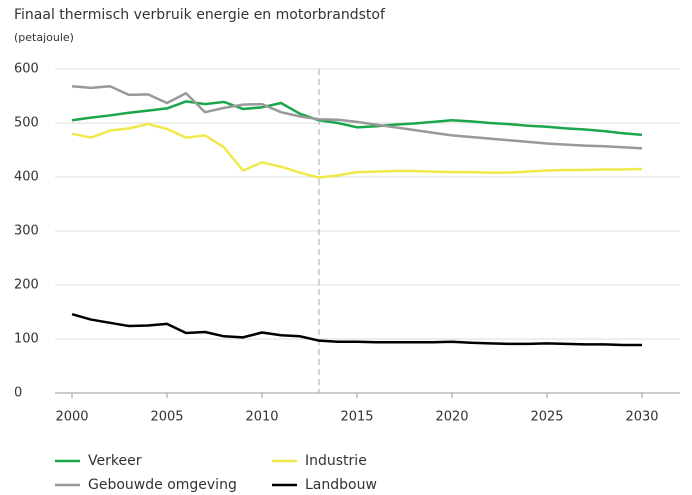  Describe the element at coordinates (71, 417) in the screenshot. I see `x-tick-label: 2000` at that location.